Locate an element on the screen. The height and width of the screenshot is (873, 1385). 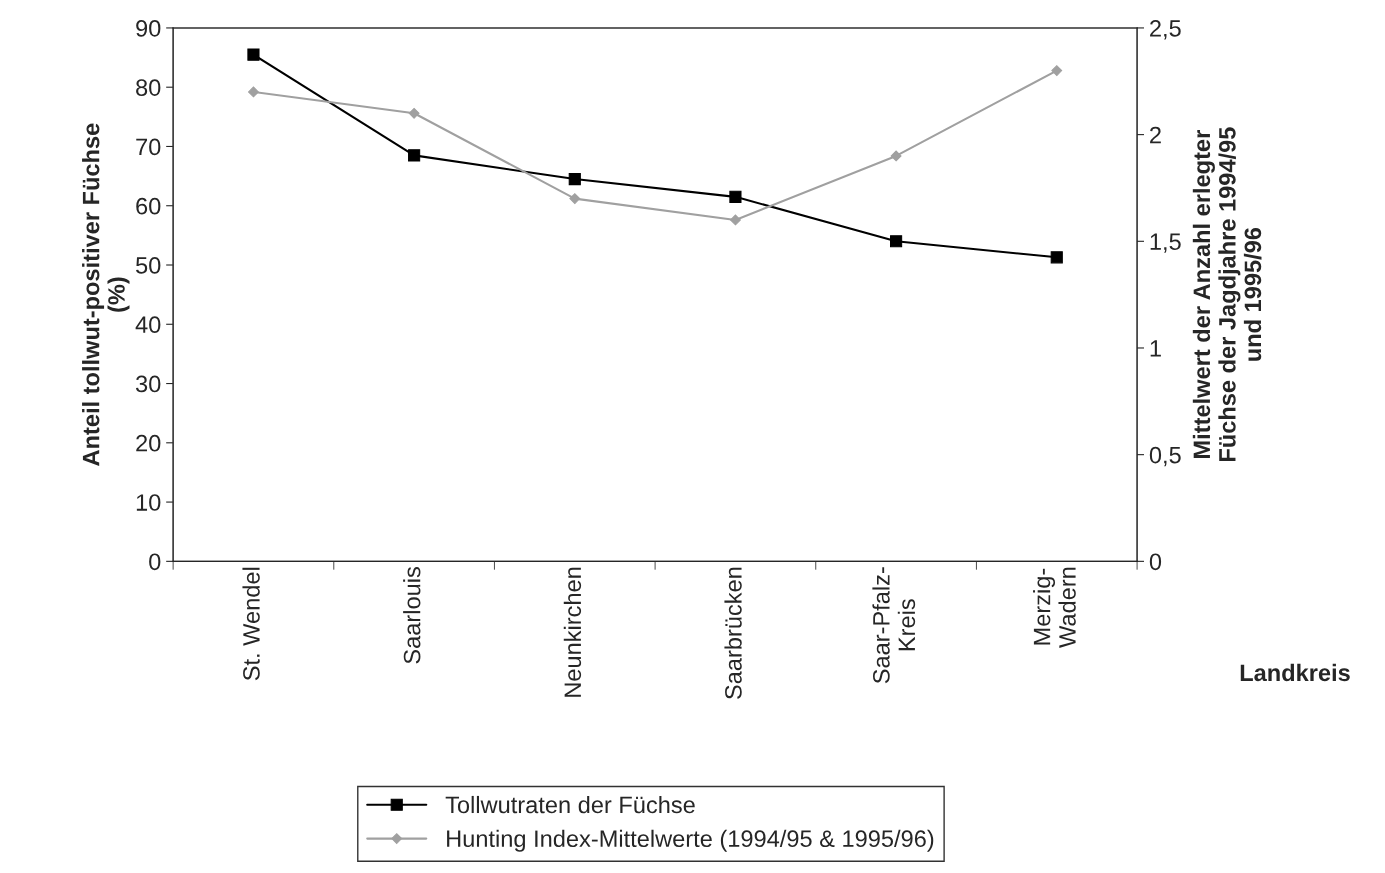
y2-tick-label: 1,5 is located at coordinates (1165, 243).